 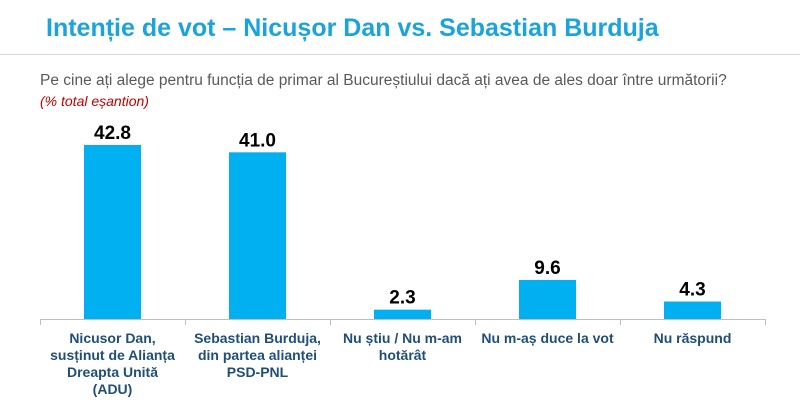 I want to click on category-label-line: din partea alianței, so click(x=257, y=355).